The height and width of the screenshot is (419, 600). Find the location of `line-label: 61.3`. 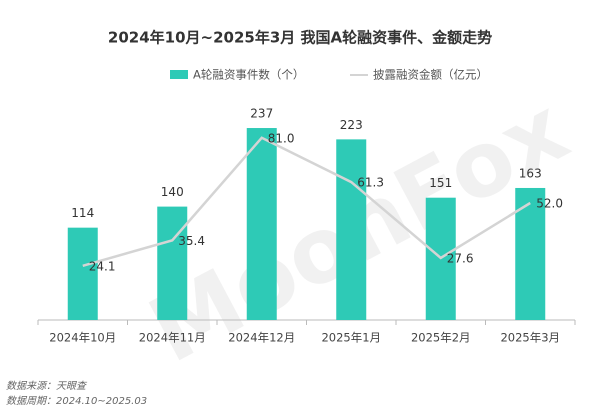

line-label: 61.3 is located at coordinates (370, 183).